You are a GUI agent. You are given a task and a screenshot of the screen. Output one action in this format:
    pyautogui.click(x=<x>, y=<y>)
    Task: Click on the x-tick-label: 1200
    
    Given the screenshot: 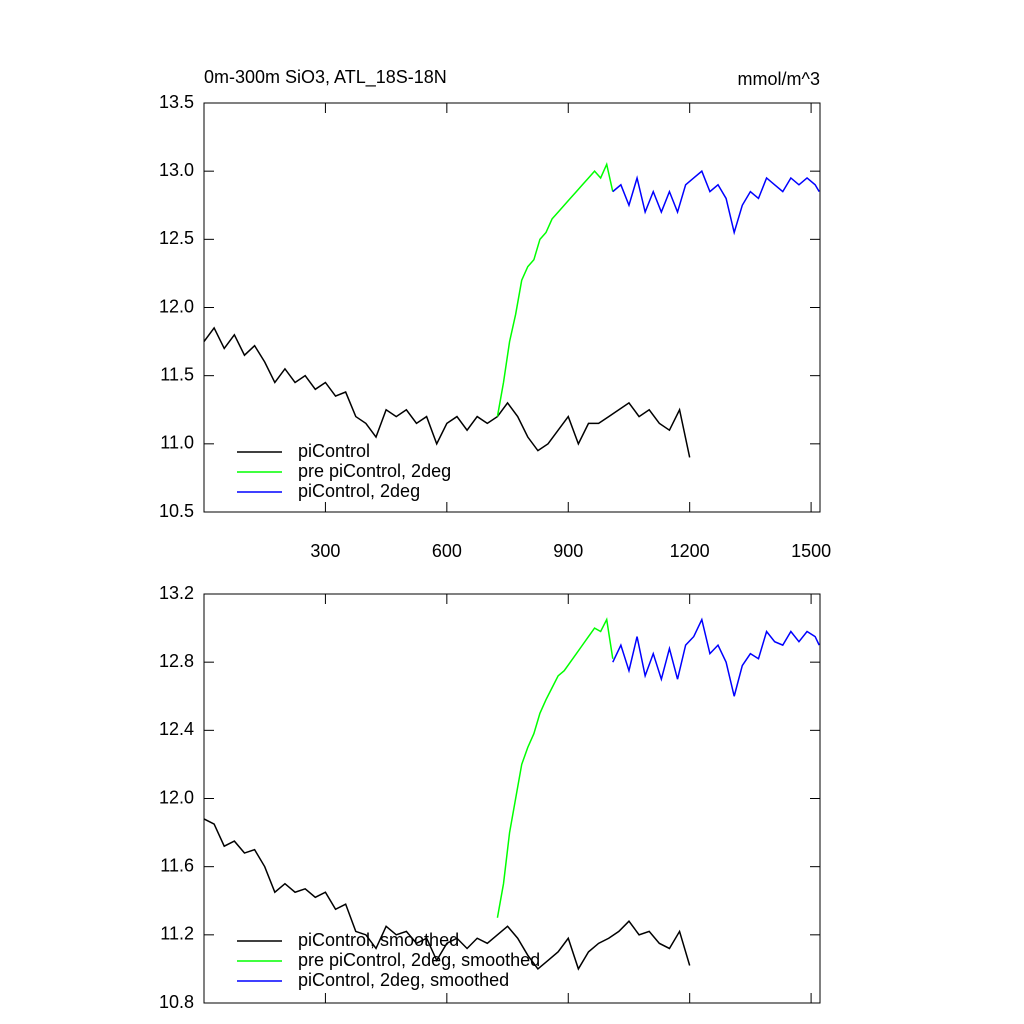 What is the action you would take?
    pyautogui.click(x=690, y=551)
    